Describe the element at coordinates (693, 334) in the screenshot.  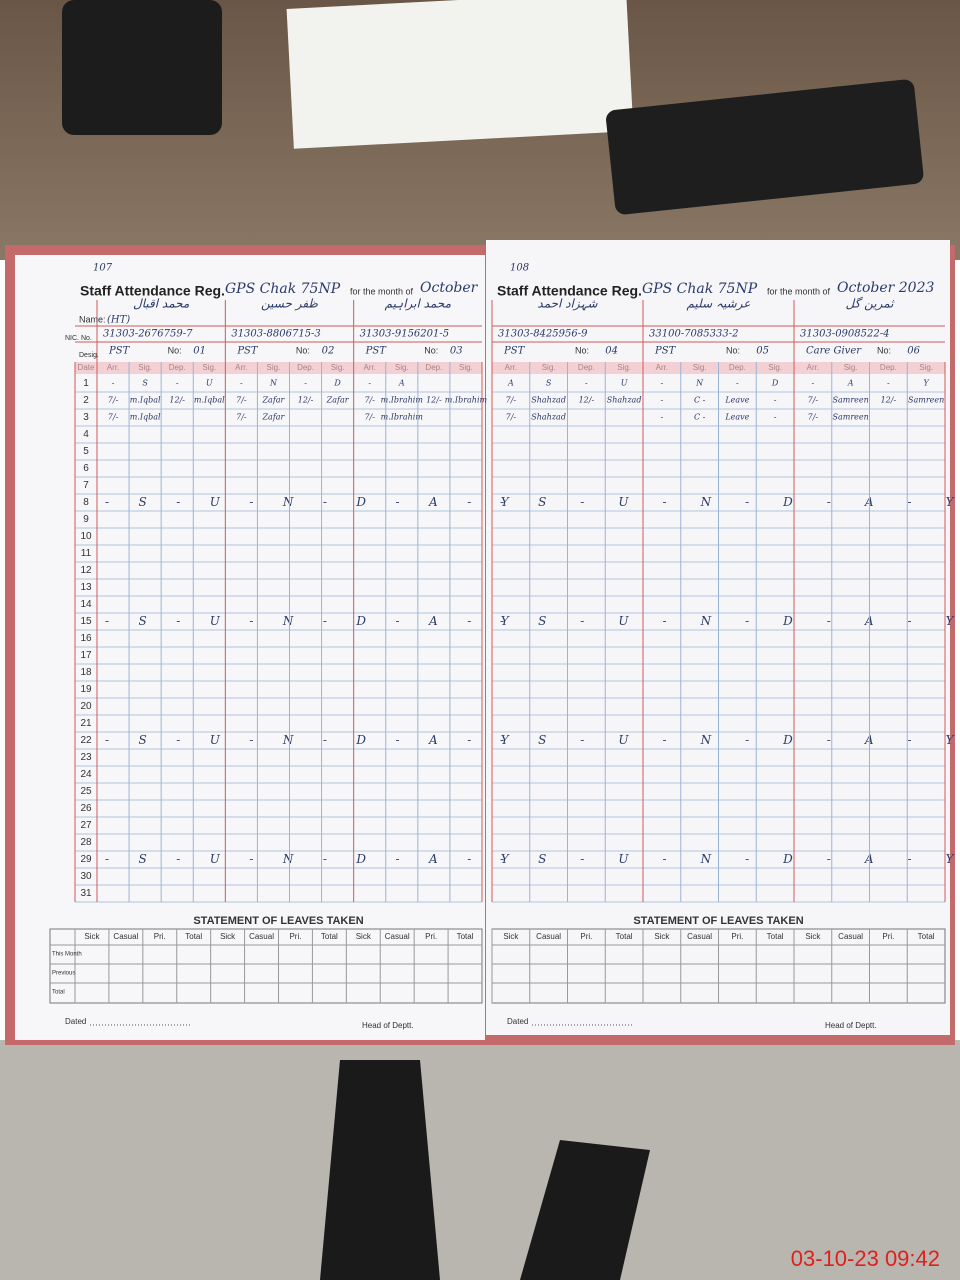
I see `staff-nic: 33100-7085333-2` at that location.